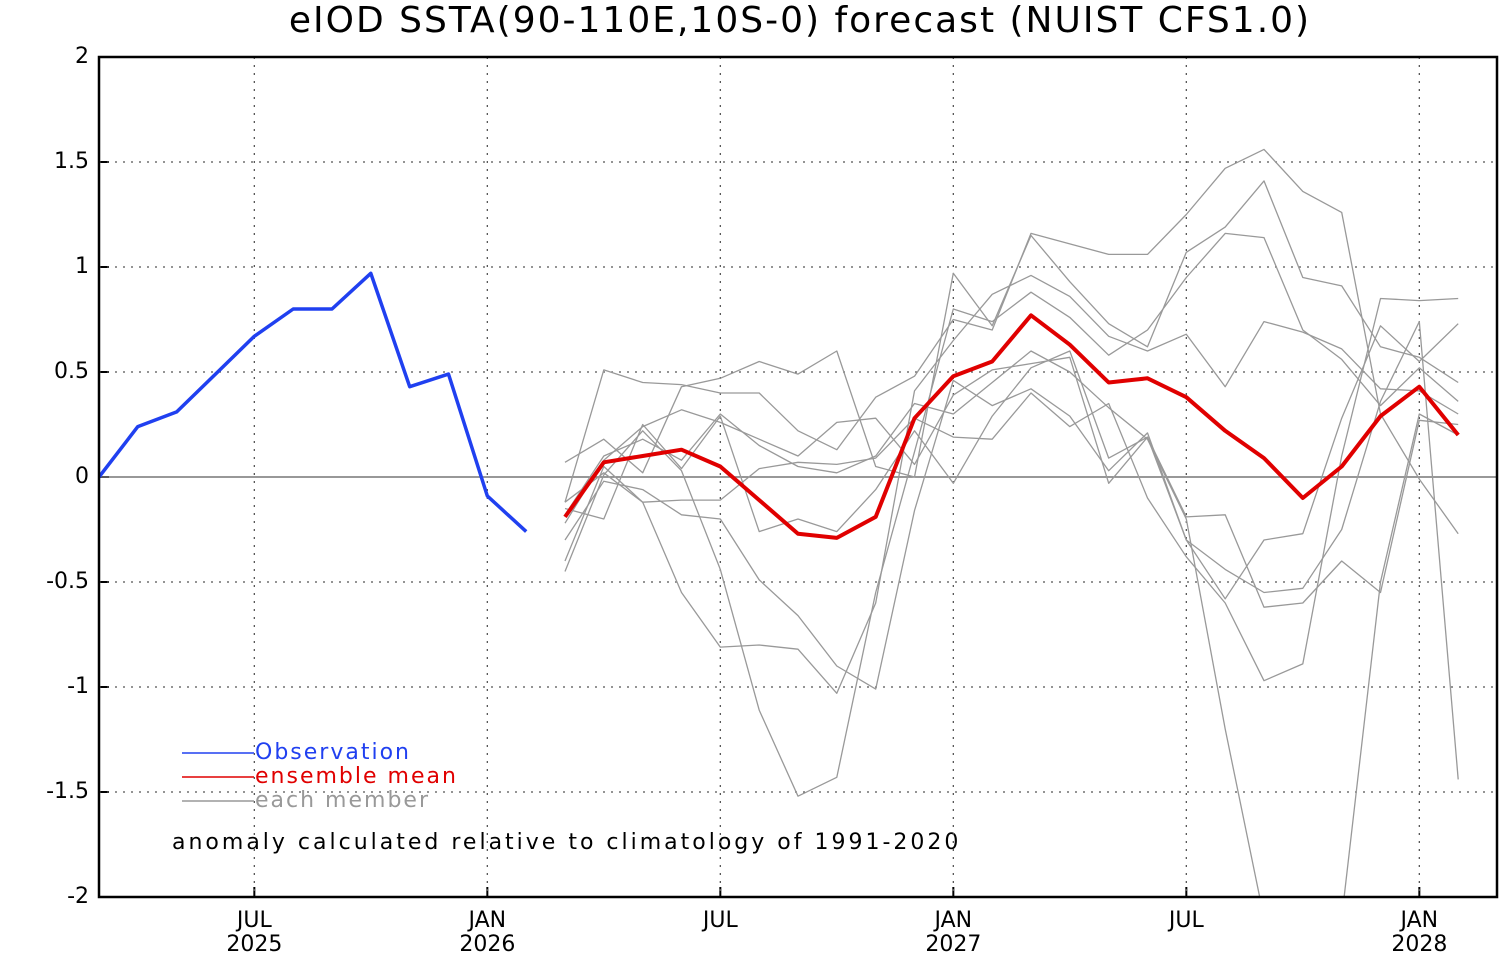 The width and height of the screenshot is (1512, 959). I want to click on legend-label: Observation, so click(333, 752).